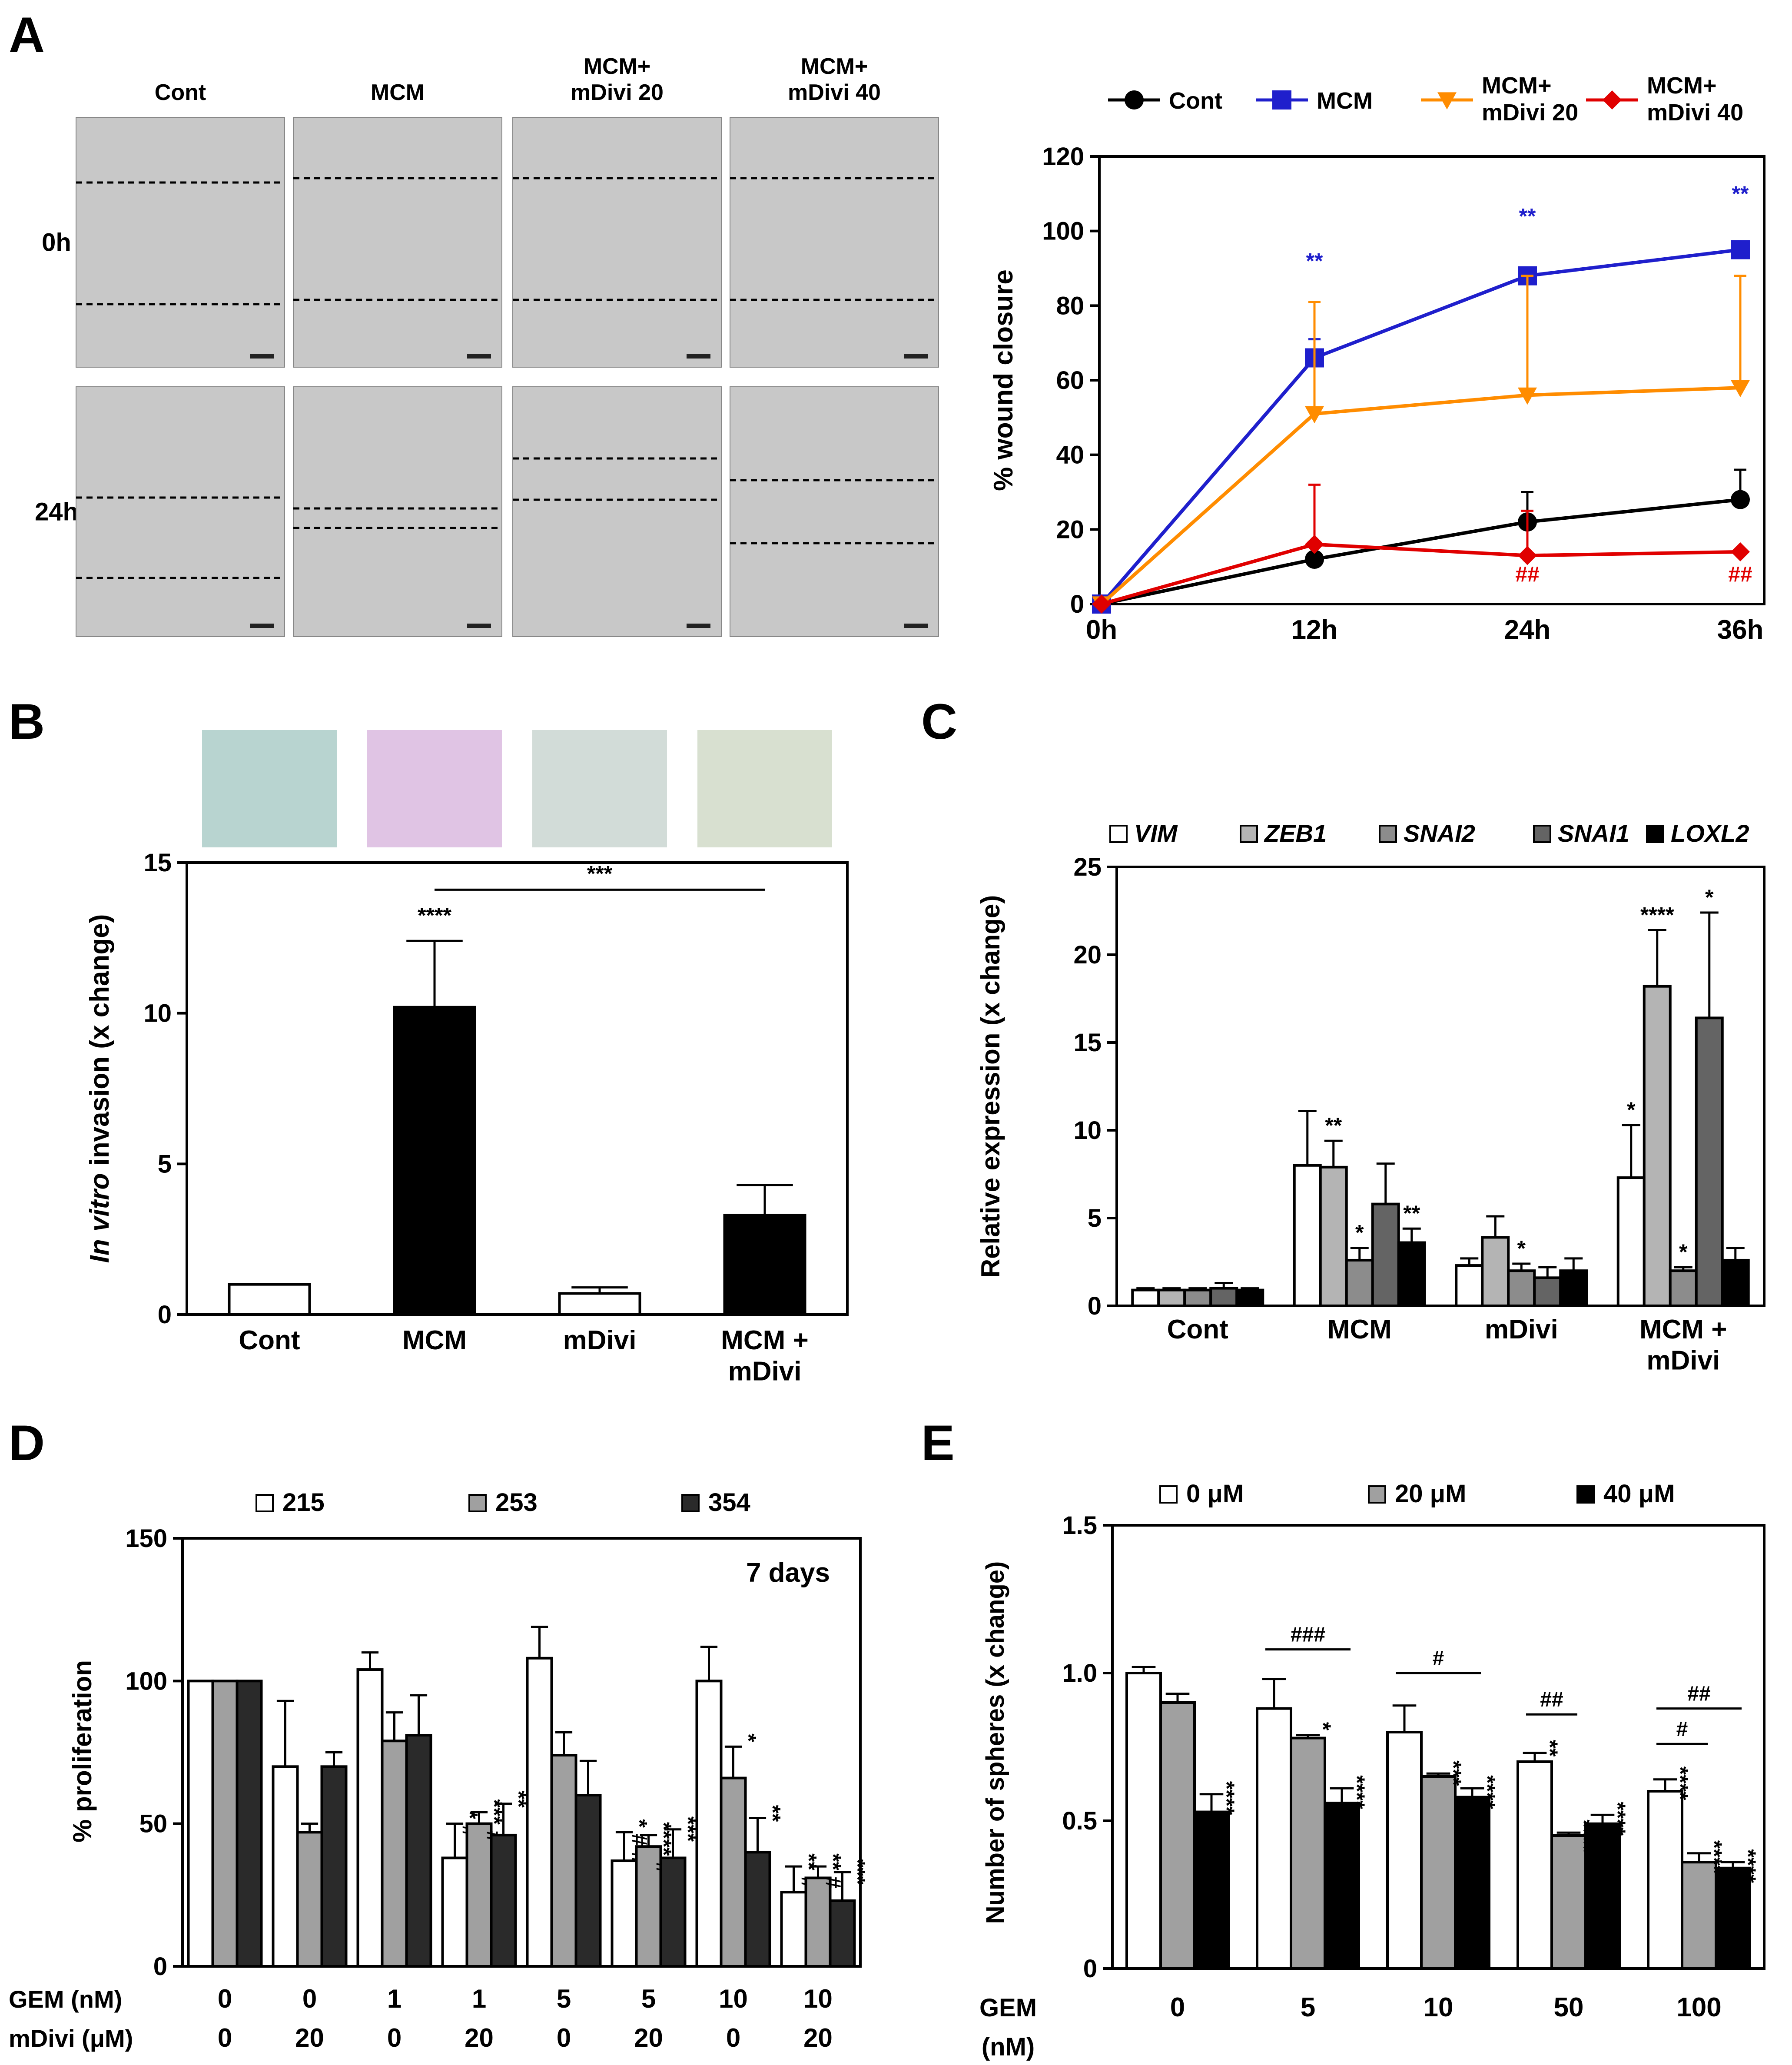 Image resolution: width=1792 pixels, height=2065 pixels. What do you see at coordinates (1359, 1233) in the screenshot?
I see `panelC-significance-mark: *` at bounding box center [1359, 1233].